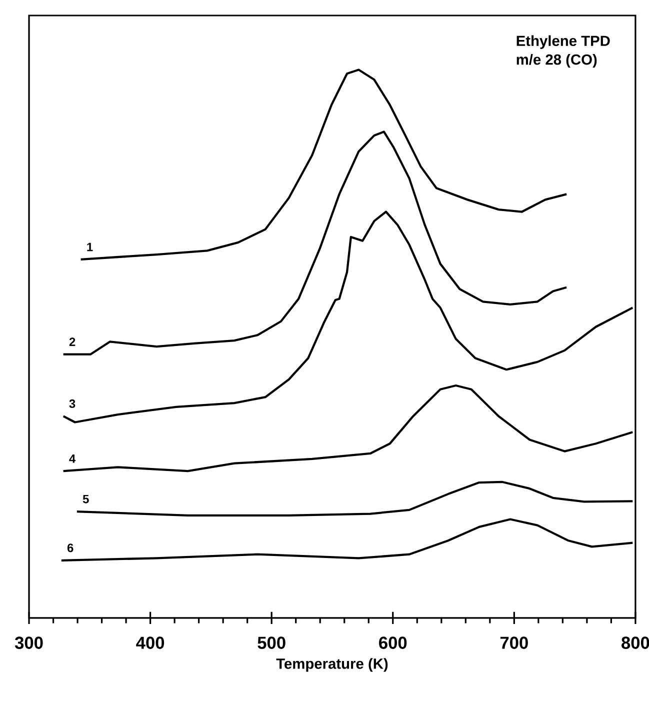 The image size is (649, 701). What do you see at coordinates (392, 642) in the screenshot?
I see `x-tick-label: 600` at bounding box center [392, 642].